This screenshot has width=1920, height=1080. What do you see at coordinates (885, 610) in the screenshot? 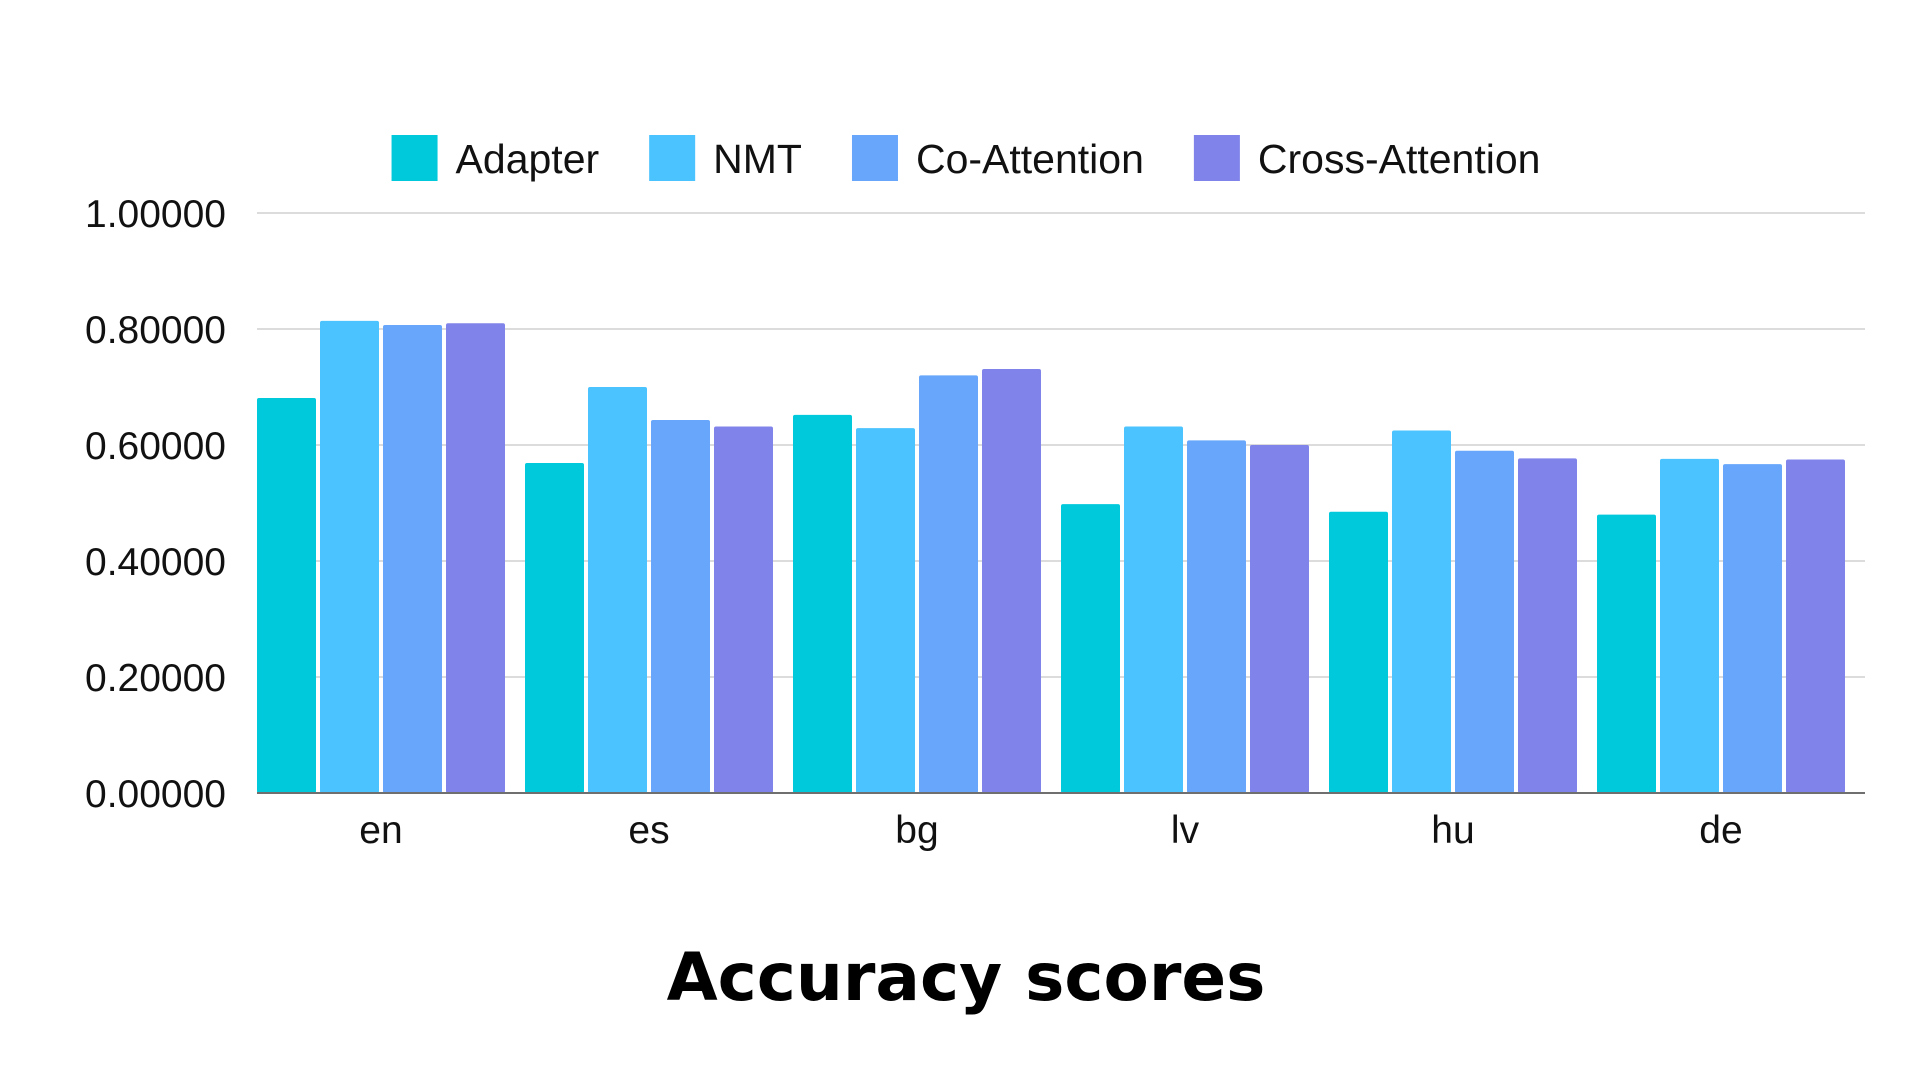
I see `bar-nmt-bg` at bounding box center [885, 610].